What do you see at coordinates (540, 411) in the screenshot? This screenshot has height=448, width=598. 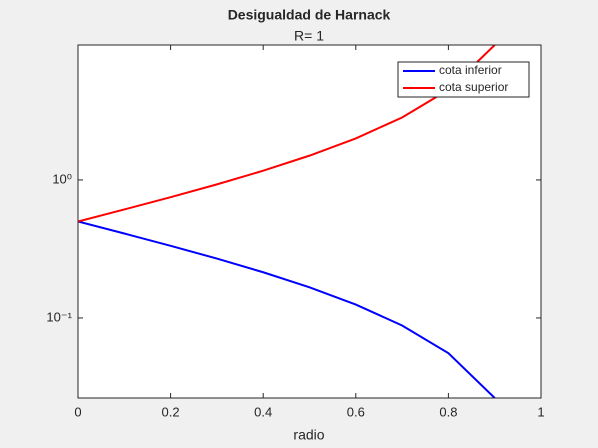 I see `x-tick-label: 1` at bounding box center [540, 411].